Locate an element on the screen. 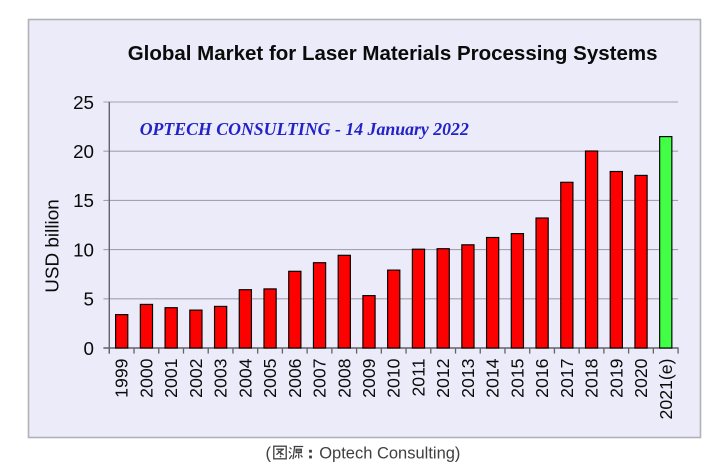 Image resolution: width=722 pixels, height=471 pixels. svg-text: 15 is located at coordinates (83, 200).